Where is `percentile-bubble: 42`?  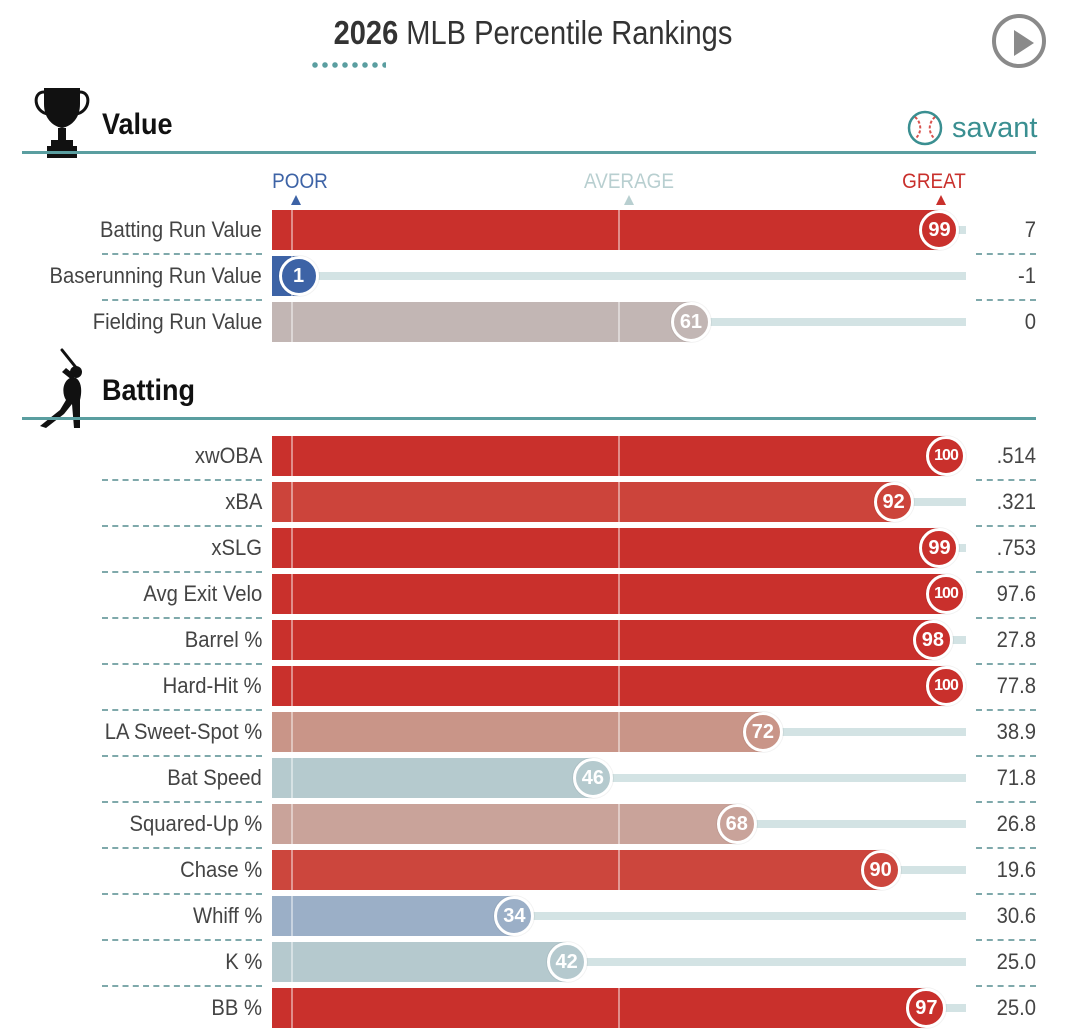 percentile-bubble: 42 is located at coordinates (566, 962).